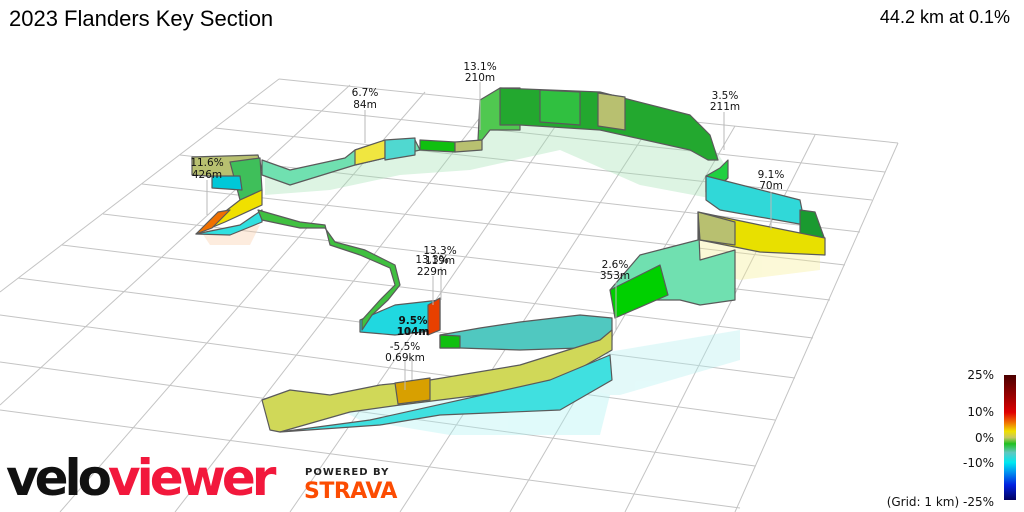 The height and width of the screenshot is (512, 1024). I want to click on climb-label-length: 353m, so click(615, 276).